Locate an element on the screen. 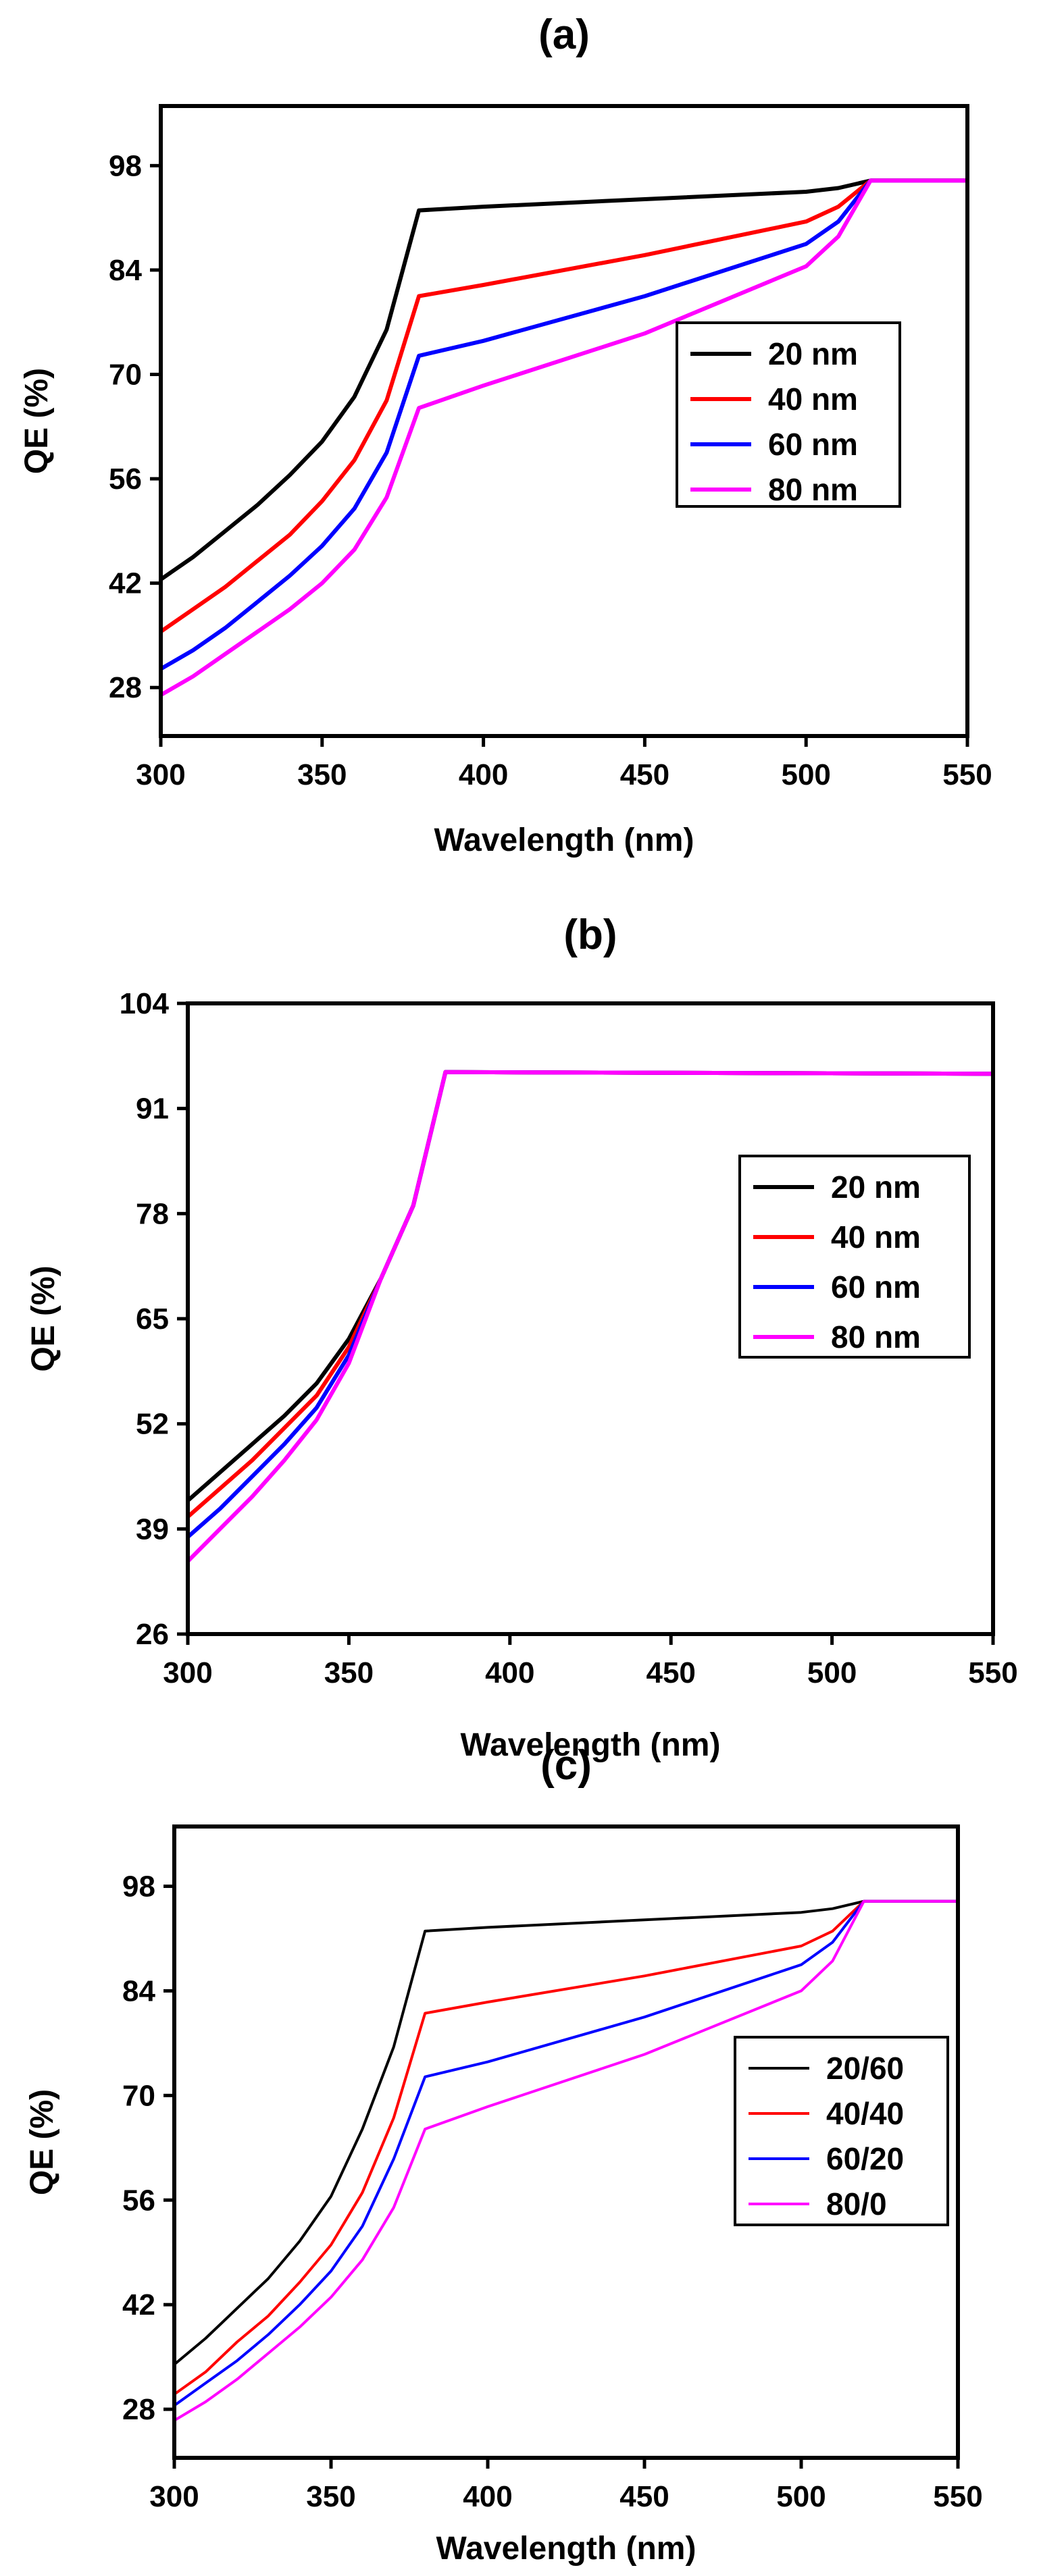  series-line-20-nm is located at coordinates (564, 379).